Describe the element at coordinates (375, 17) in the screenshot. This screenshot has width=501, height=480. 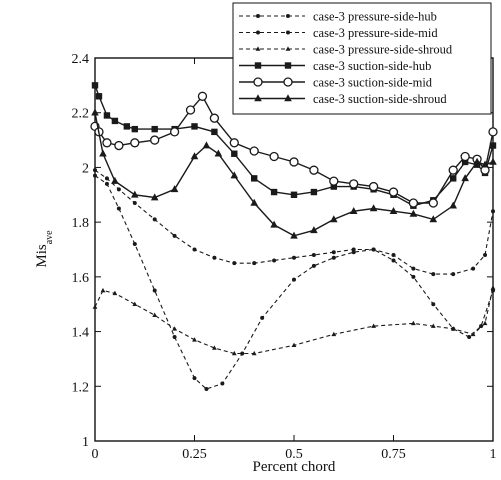
I see `legend-label: case-3 pressure-side-hub` at that location.